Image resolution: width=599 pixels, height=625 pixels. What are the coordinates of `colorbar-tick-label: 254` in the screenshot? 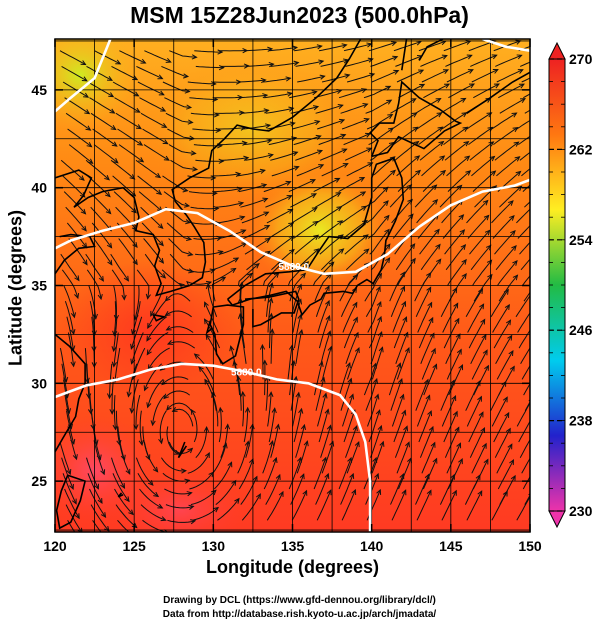 It's located at (581, 240).